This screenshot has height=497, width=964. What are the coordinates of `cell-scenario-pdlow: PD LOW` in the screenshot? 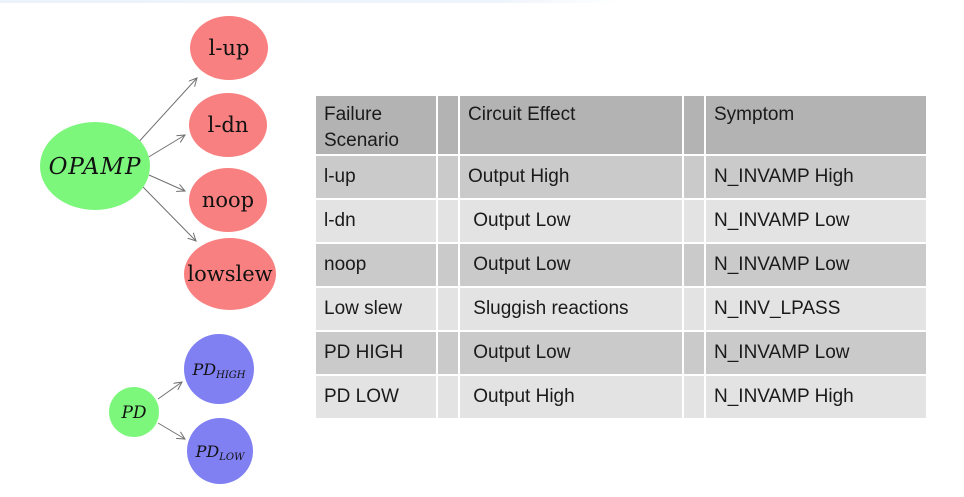 It's located at (376, 397).